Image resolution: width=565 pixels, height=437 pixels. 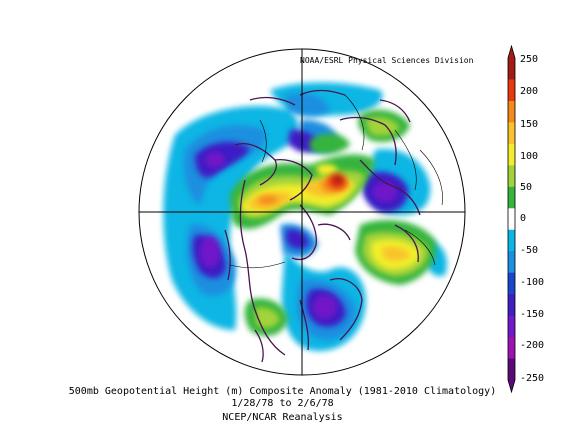 What do you see at coordinates (282, 417) in the screenshot?
I see `caption-source: NCEP/NCAR Reanalysis` at bounding box center [282, 417].